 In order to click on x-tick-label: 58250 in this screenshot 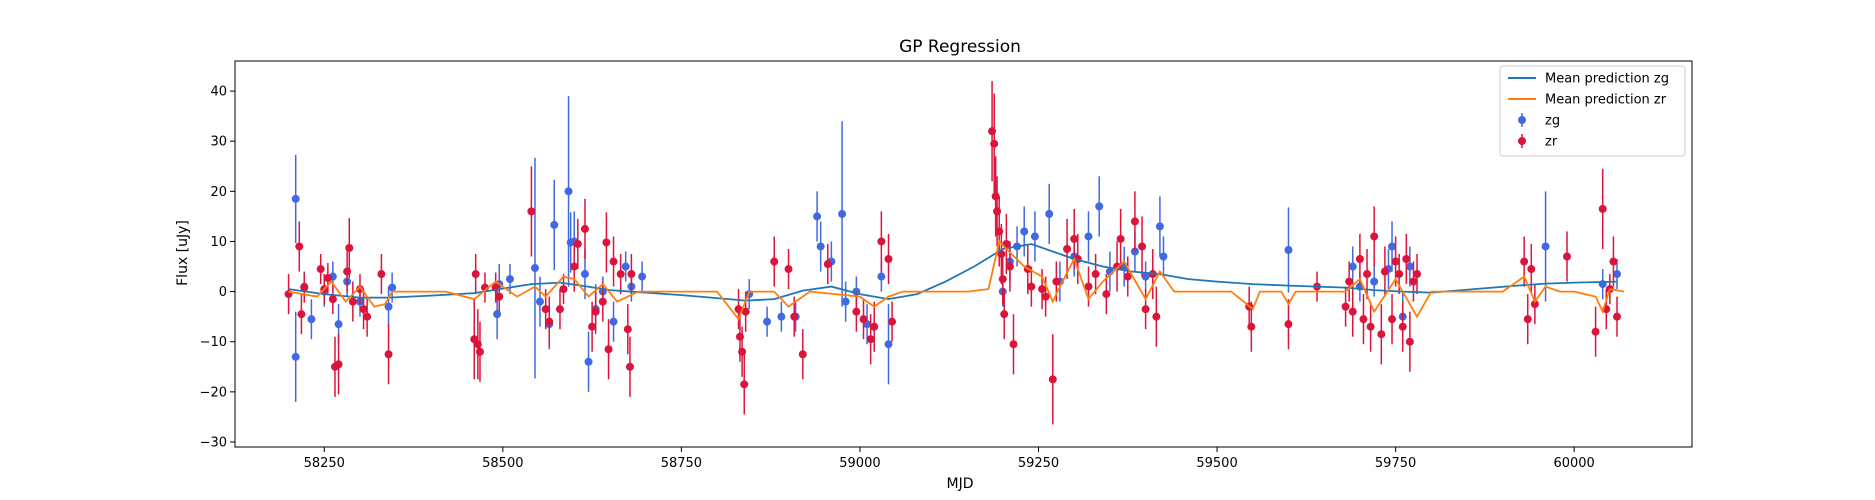, I will do `click(324, 463)`.